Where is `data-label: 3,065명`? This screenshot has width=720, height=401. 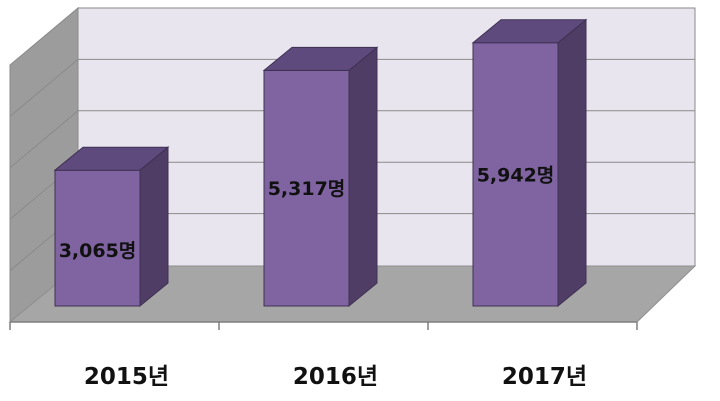 data-label: 3,065명 is located at coordinates (98, 251).